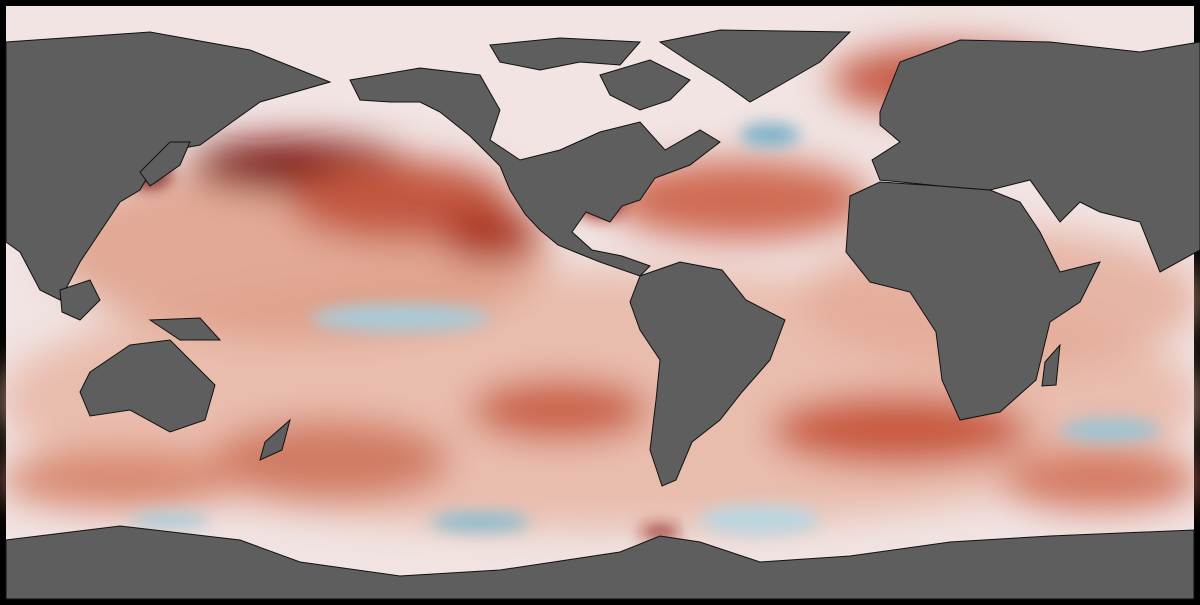 The height and width of the screenshot is (605, 1200). I want to click on baffin-island, so click(645, 85).